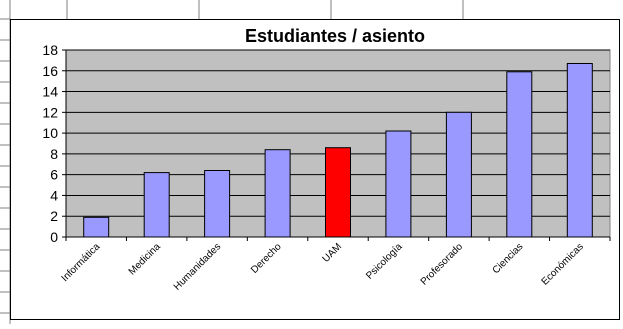 Image resolution: width=623 pixels, height=329 pixels. I want to click on y-tick-label: 0, so click(54, 237).